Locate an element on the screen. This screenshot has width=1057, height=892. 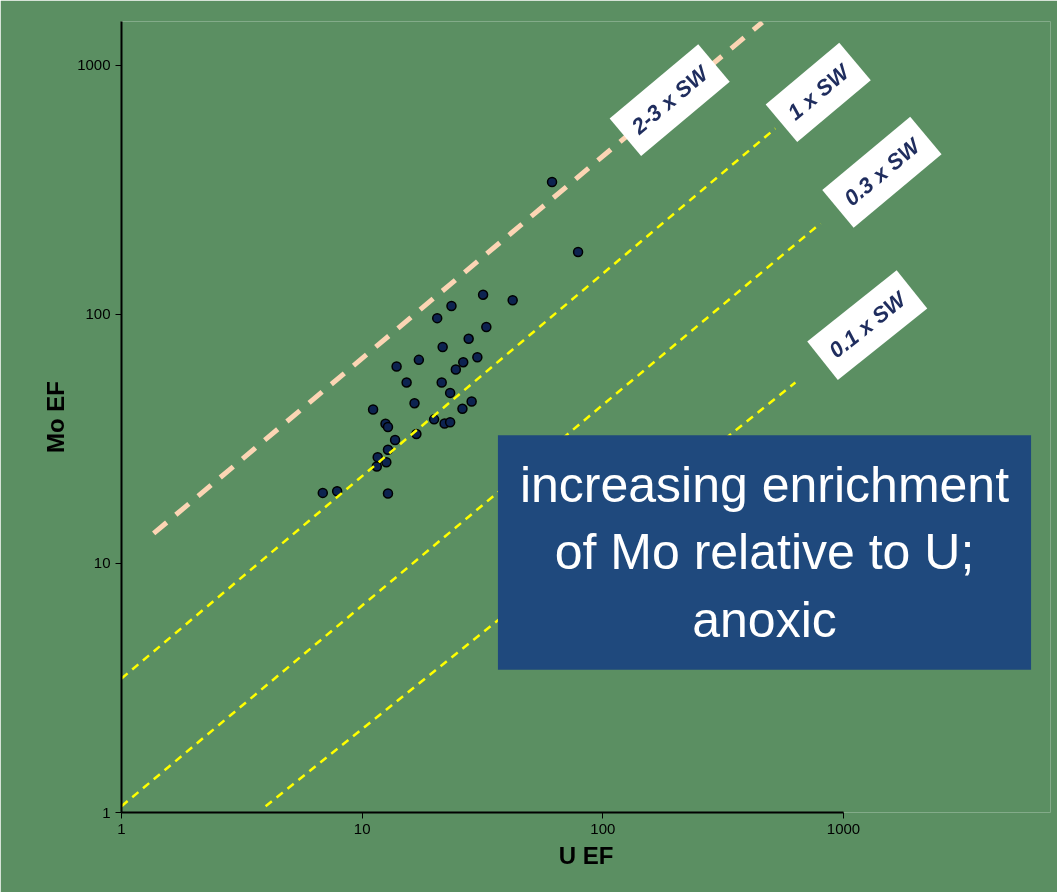
x-tick-label: 1000 is located at coordinates (843, 828).